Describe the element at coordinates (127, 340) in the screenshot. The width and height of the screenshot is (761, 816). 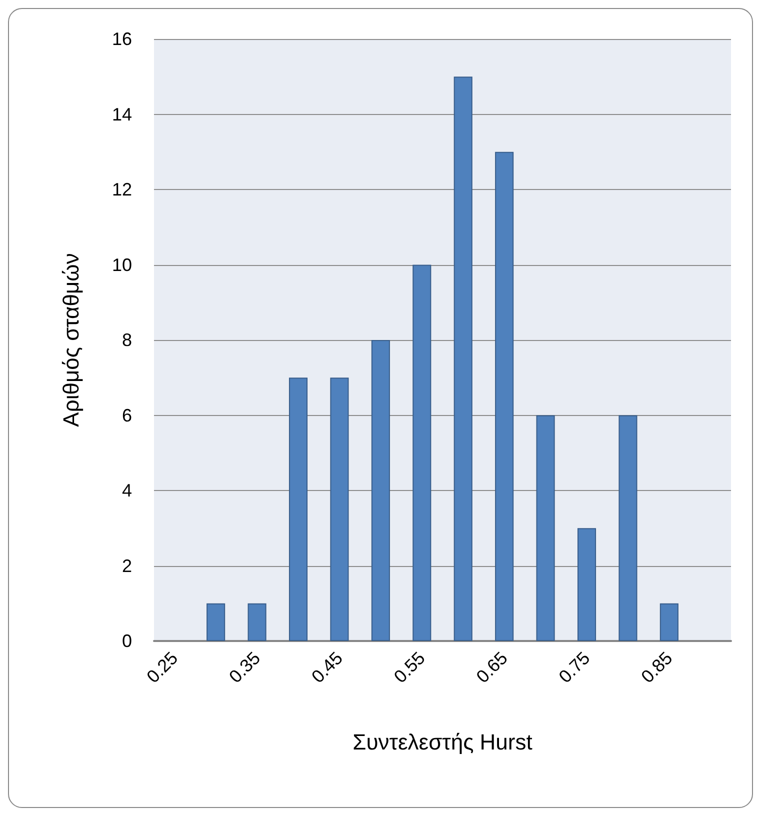
I see `y-tick-label: 8` at that location.